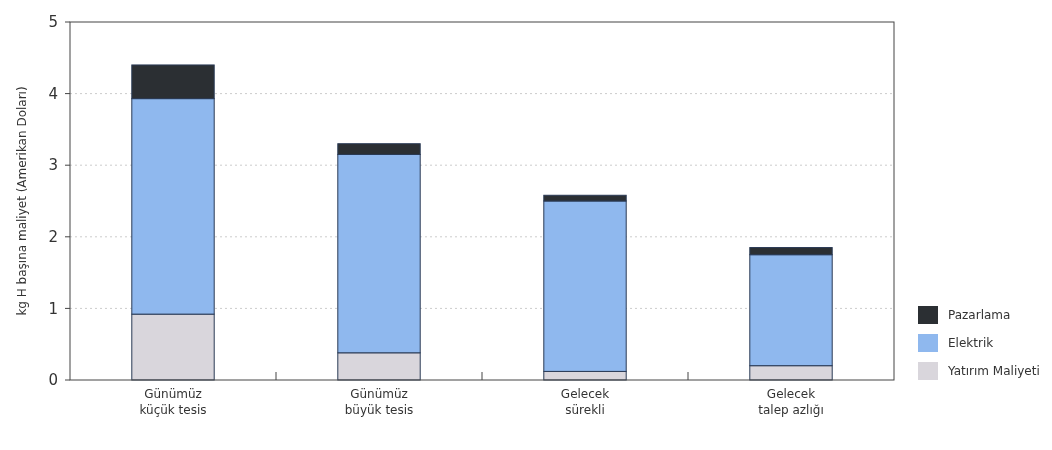  I want to click on y-tick-label: 4, so click(53, 93).